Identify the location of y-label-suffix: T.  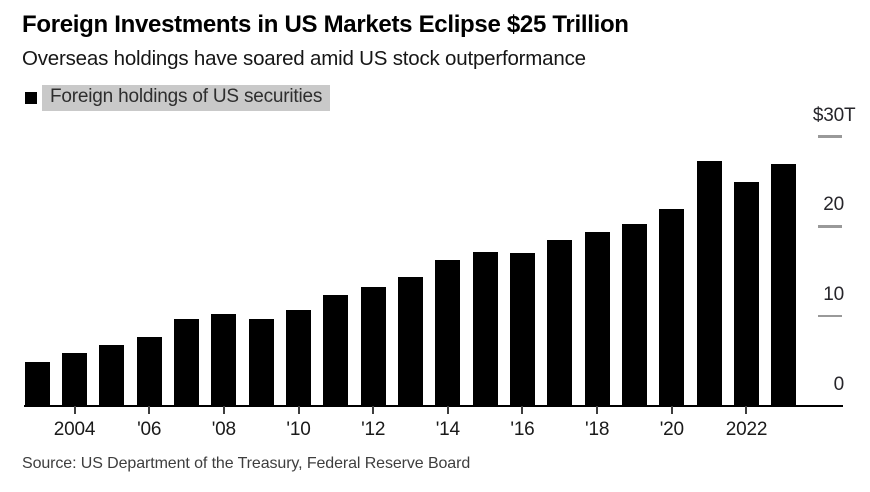
(850, 115).